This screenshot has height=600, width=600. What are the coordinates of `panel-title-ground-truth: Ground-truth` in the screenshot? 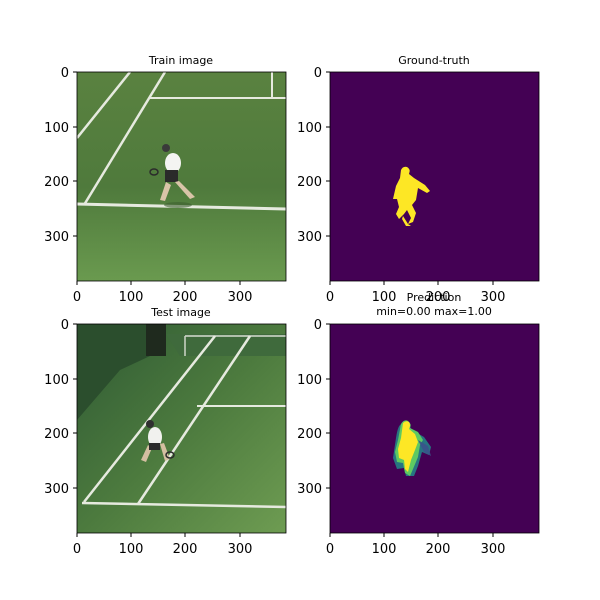 It's located at (434, 60).